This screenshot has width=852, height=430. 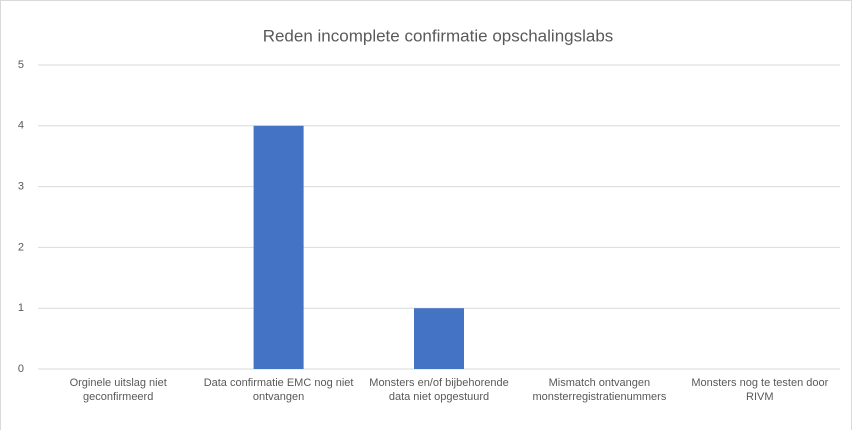 I want to click on y-tick-label: 1, so click(x=21, y=308).